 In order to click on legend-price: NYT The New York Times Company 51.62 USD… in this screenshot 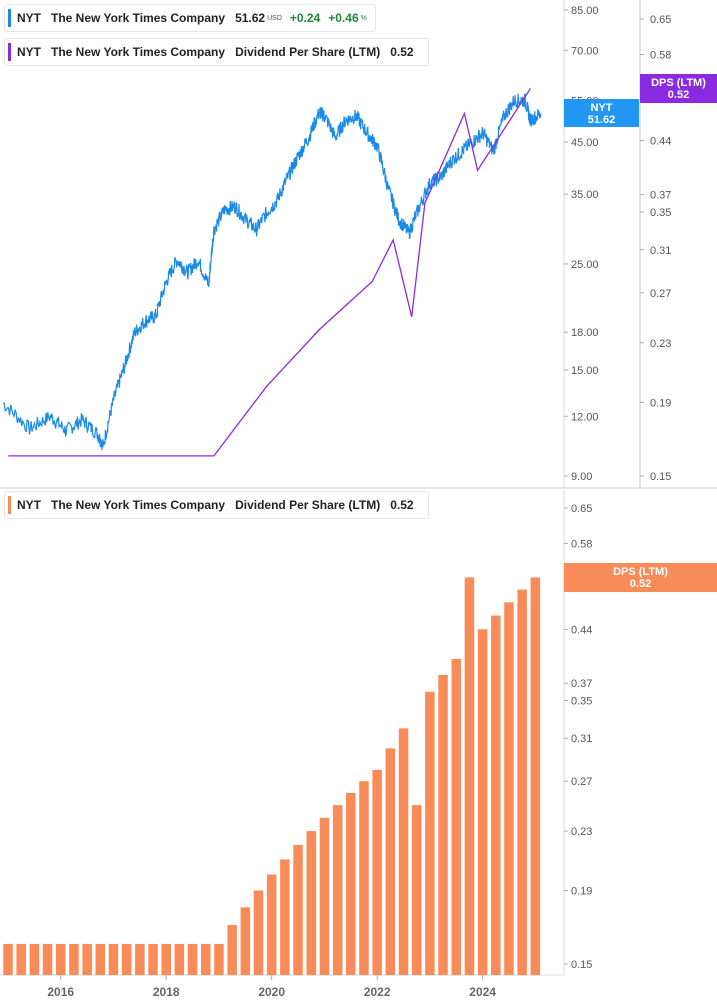, I will do `click(190, 18)`.